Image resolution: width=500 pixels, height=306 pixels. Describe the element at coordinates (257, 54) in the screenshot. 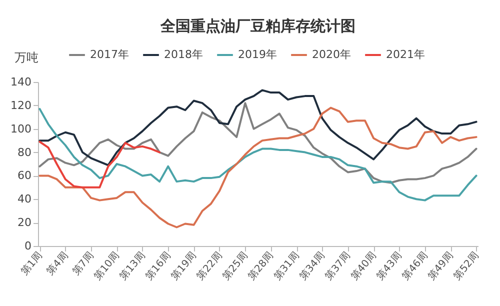

I see `legend-label: 2019年` at that location.